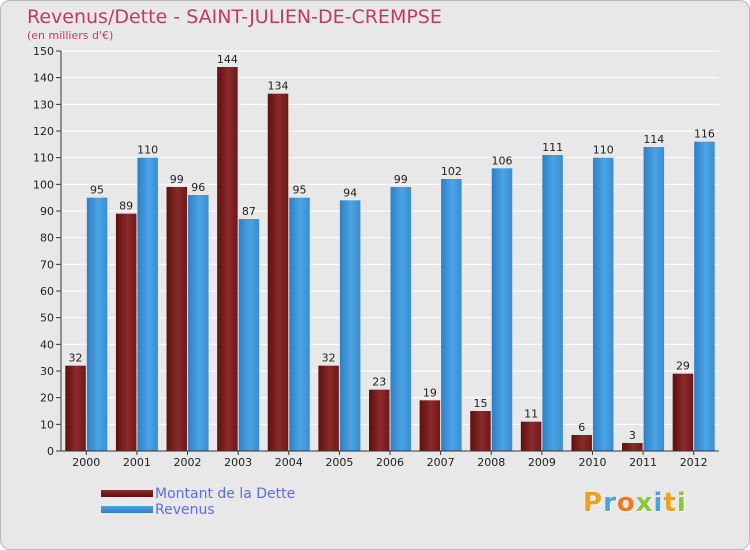 This screenshot has width=750, height=550. Describe the element at coordinates (501, 160) in the screenshot. I see `data-label-revenue: 106` at that location.